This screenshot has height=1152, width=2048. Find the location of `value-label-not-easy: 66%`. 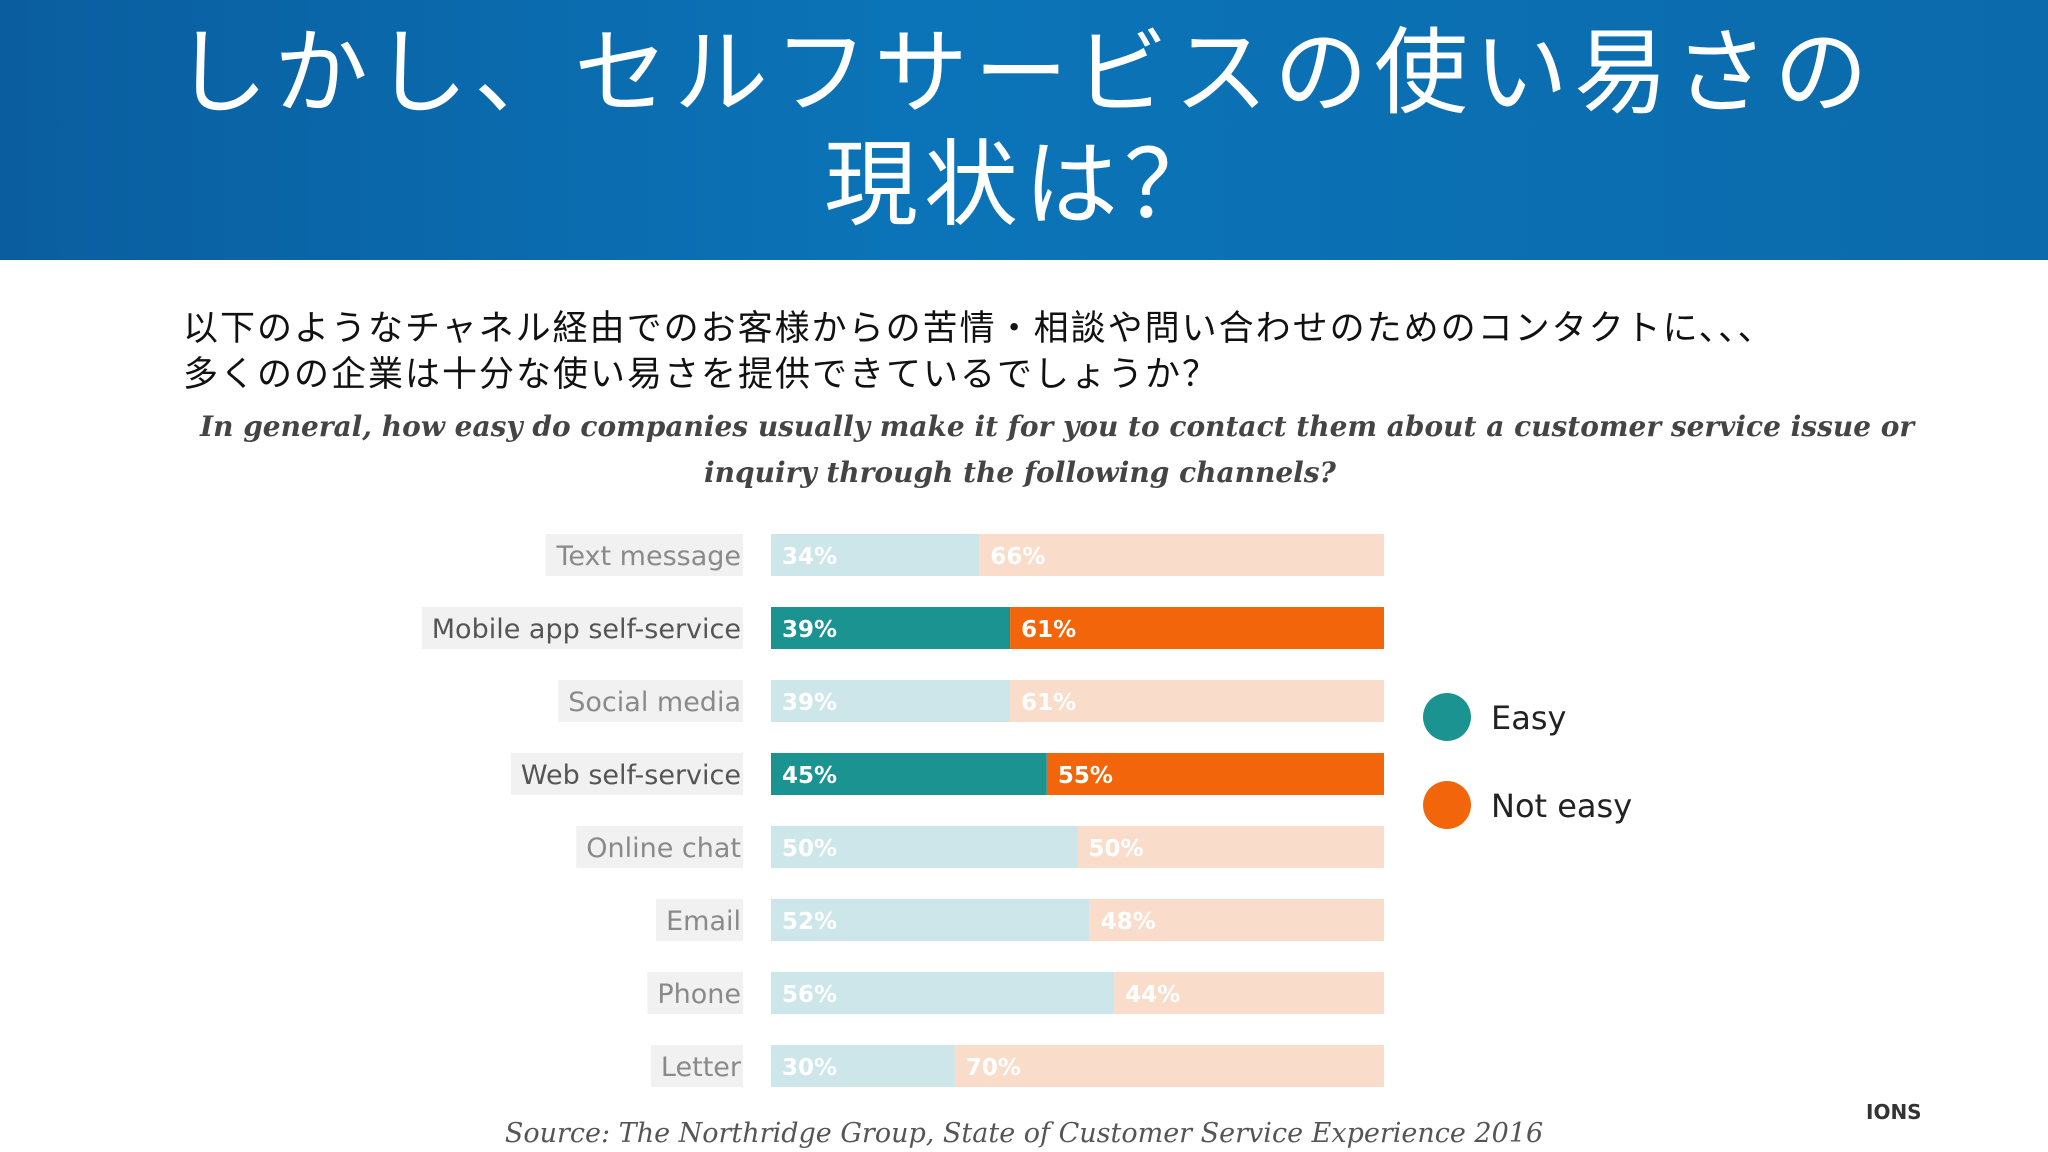

value-label-not-easy: 66% is located at coordinates (1017, 557).